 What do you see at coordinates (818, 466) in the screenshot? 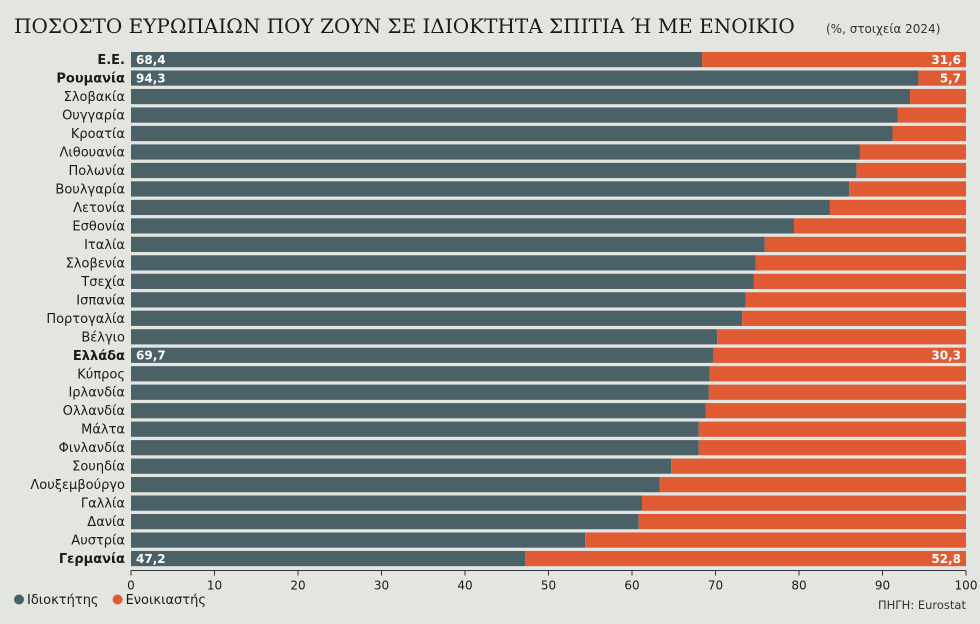
I see `bar-renter-σουηδία` at bounding box center [818, 466].